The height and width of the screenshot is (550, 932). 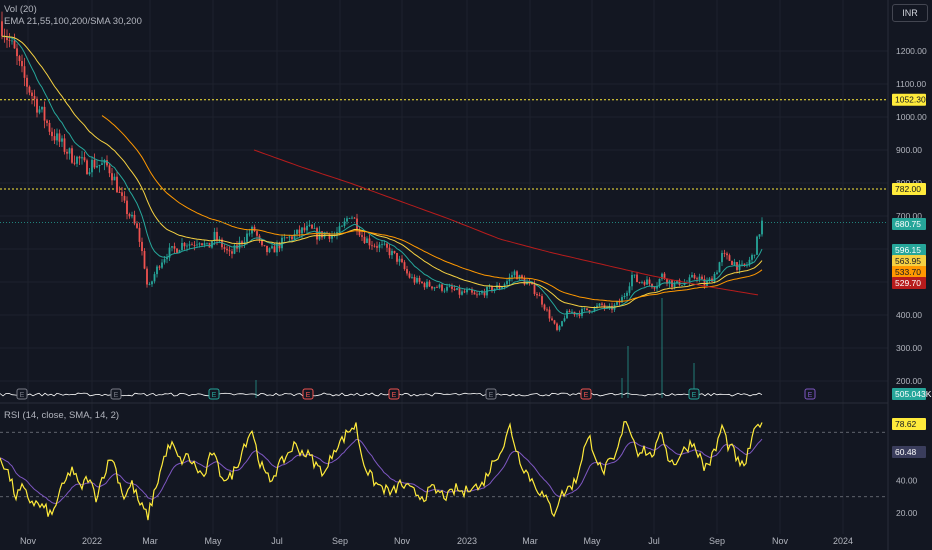 What do you see at coordinates (20, 9) in the screenshot?
I see `volume-legend: Vol (20)` at bounding box center [20, 9].